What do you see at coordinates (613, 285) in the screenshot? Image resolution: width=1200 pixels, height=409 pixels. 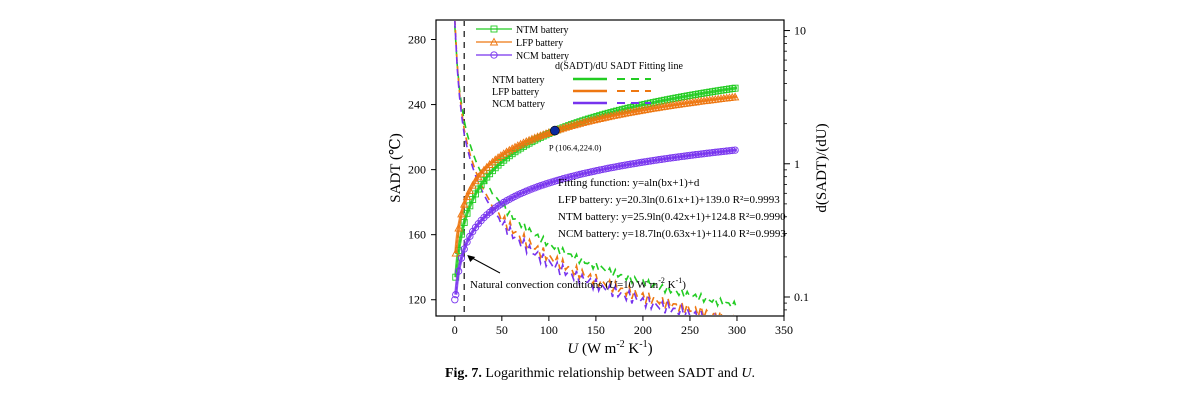 I see `natural-convection-u: U` at bounding box center [613, 285].